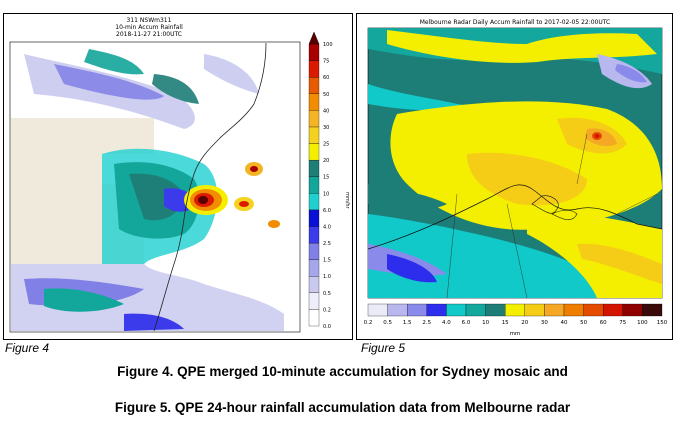 This screenshot has height=424, width=685. I want to click on fig4-plot-title-2: 10-min Accum Rainfall, so click(149, 27).